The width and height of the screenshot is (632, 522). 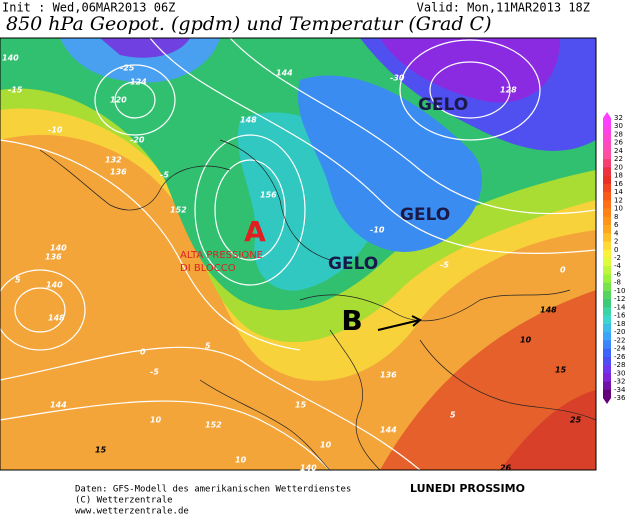 What do you see at coordinates (618, 167) in the screenshot?
I see `legend-label: 20` at bounding box center [618, 167].